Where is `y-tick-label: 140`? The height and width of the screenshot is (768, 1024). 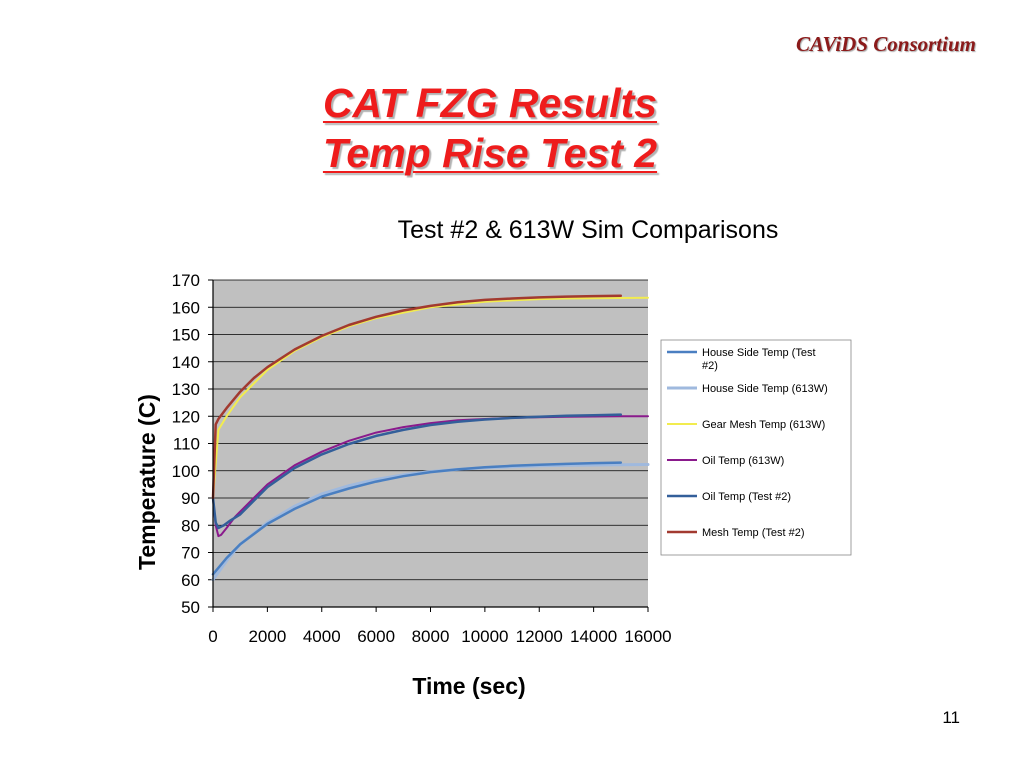
y-tick-label: 140 is located at coordinates (186, 362).